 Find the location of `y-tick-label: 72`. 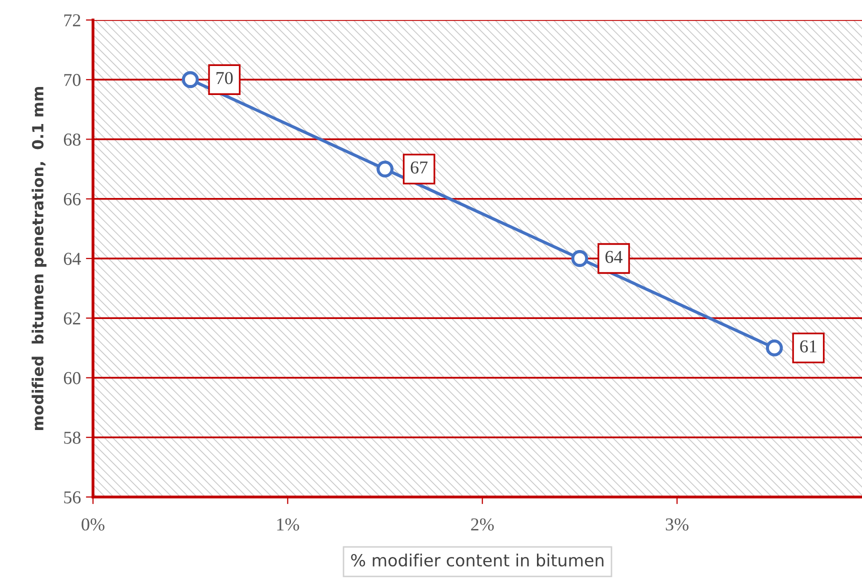

y-tick-label: 72 is located at coordinates (72, 20).